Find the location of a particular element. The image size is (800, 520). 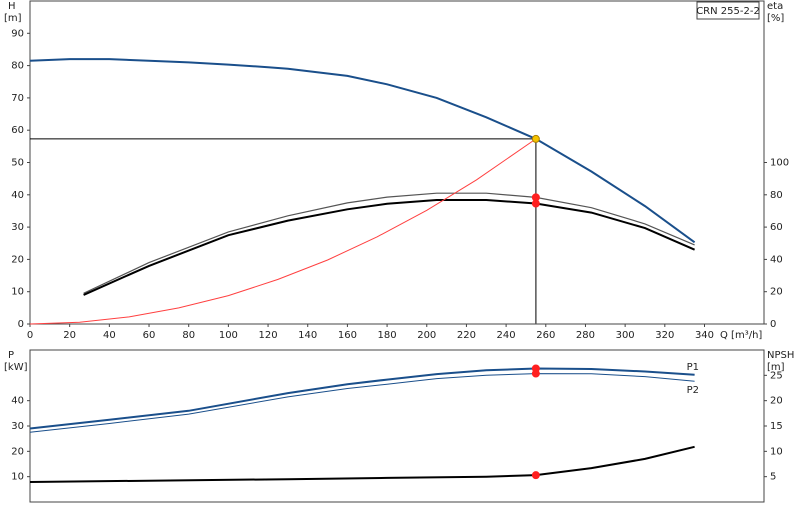

series-label: P2 is located at coordinates (693, 390).